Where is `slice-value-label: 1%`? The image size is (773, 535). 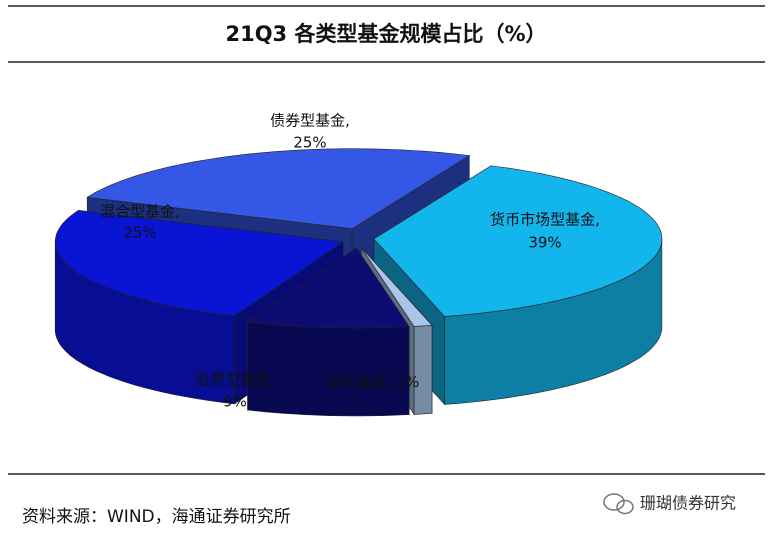 slice-value-label: 1% is located at coordinates (408, 382).